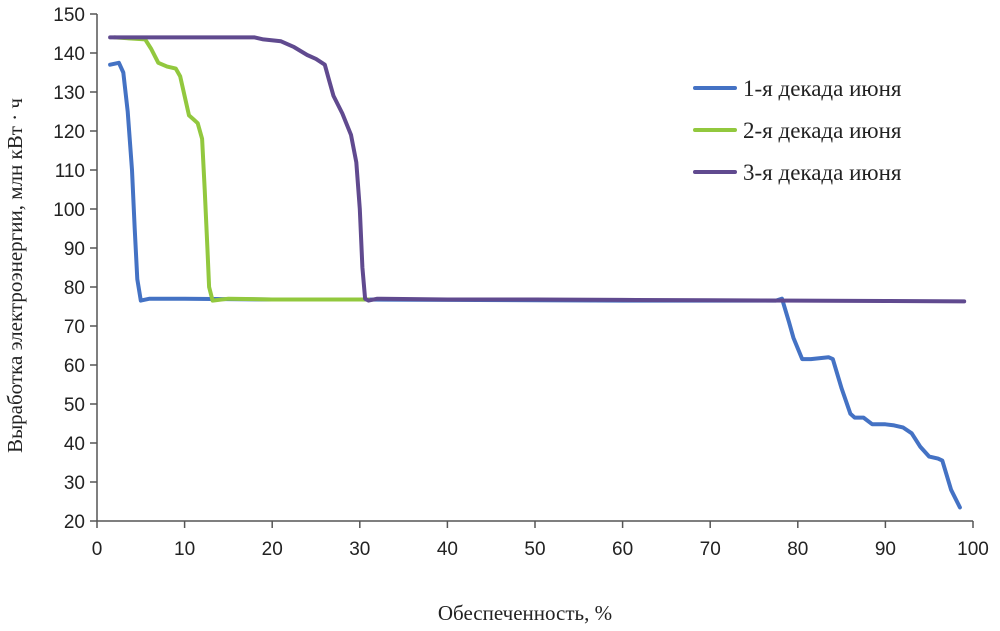  What do you see at coordinates (74, 327) in the screenshot?
I see `y-tick-label: 70` at bounding box center [74, 327].